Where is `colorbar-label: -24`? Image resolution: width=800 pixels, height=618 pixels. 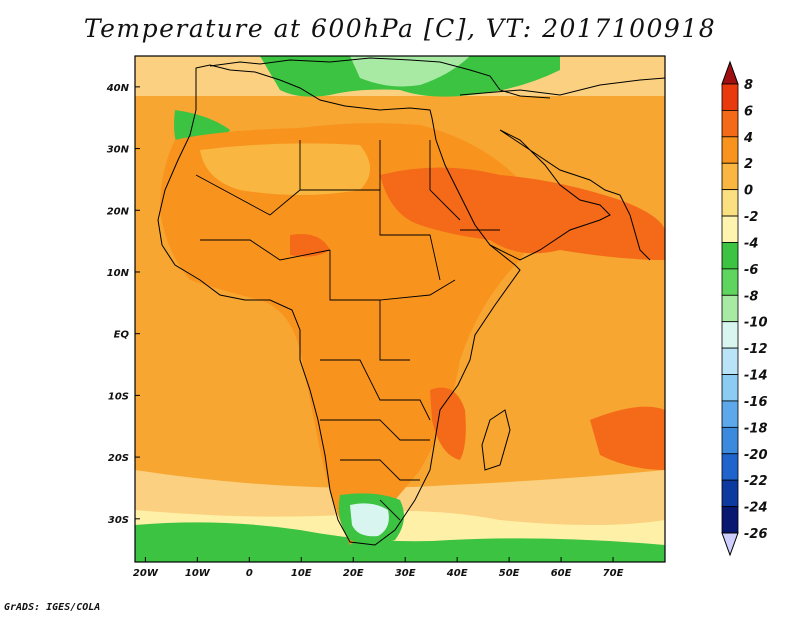
colorbar-label: -24 is located at coordinates (756, 508).